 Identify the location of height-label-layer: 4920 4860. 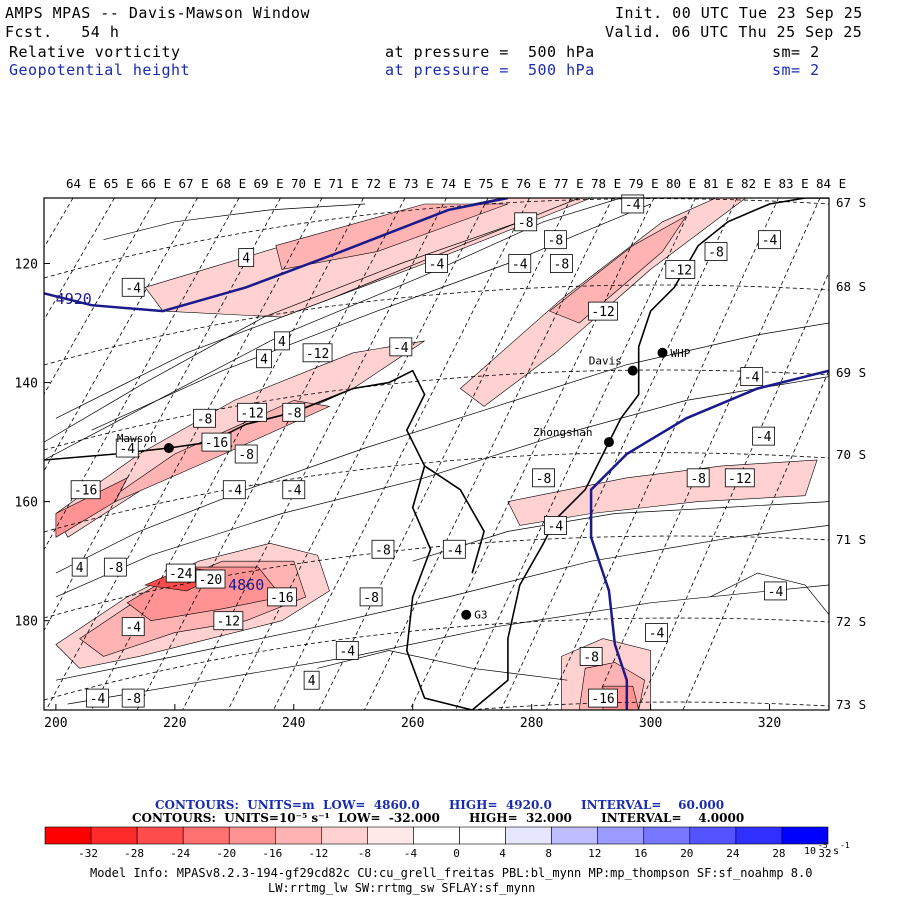
(160, 442).